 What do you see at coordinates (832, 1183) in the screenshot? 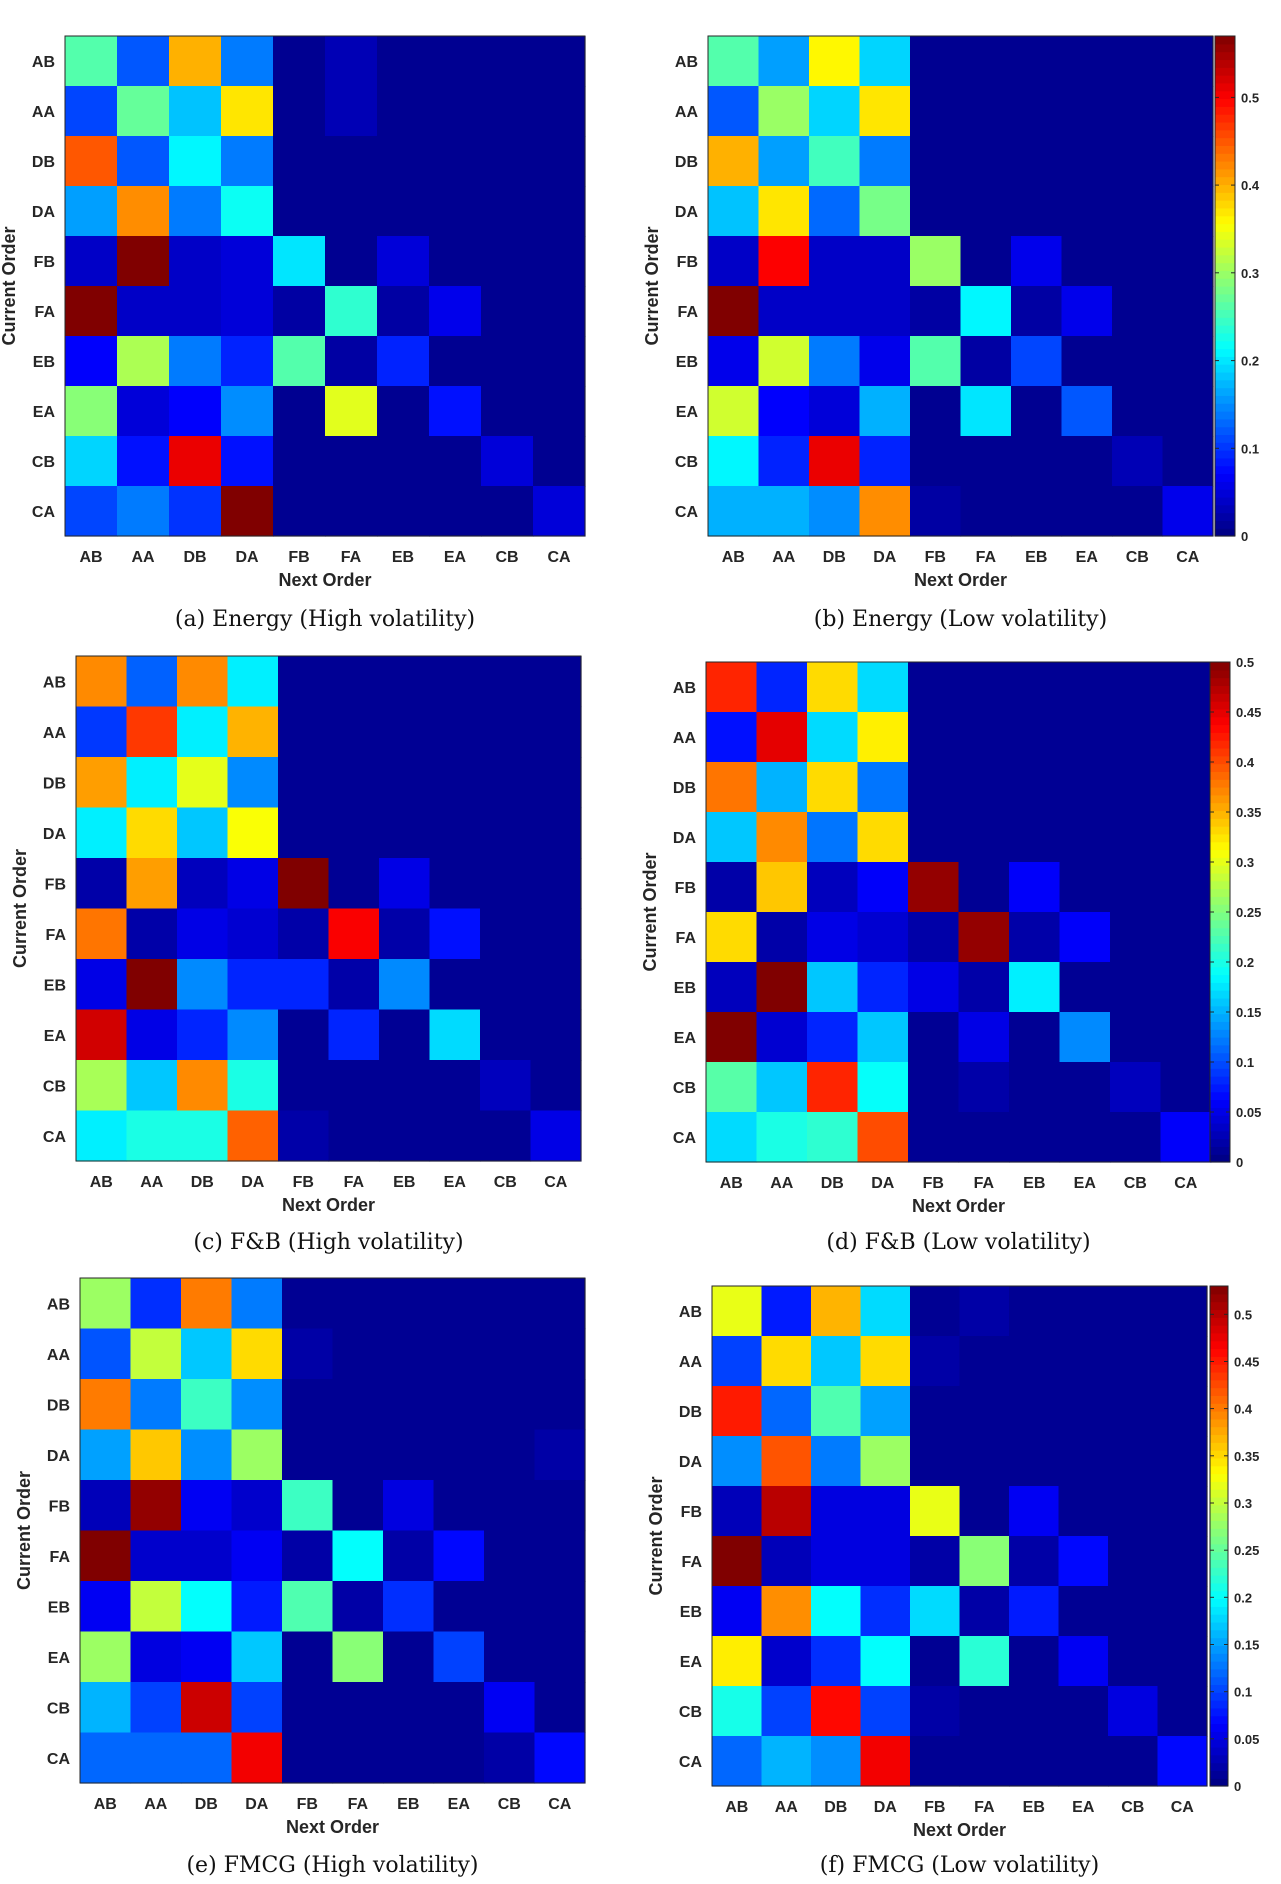
I see `x-tick-label: DB` at bounding box center [832, 1183].